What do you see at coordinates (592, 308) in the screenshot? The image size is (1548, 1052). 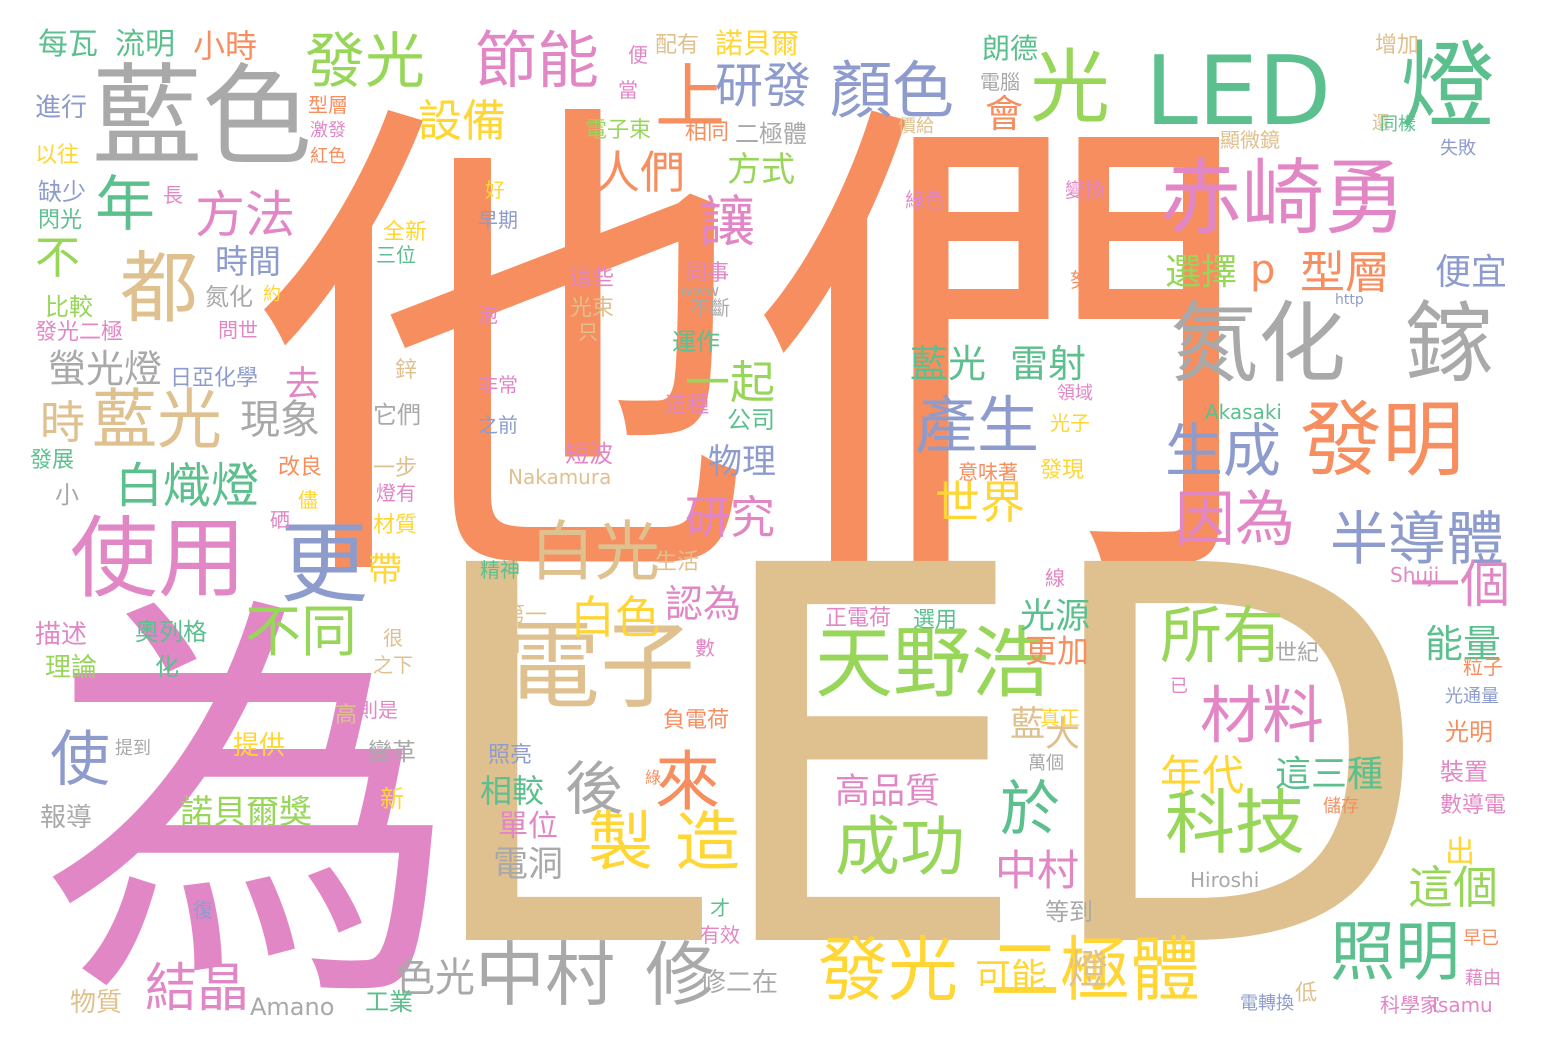 I see `word-130: 光束` at bounding box center [592, 308].